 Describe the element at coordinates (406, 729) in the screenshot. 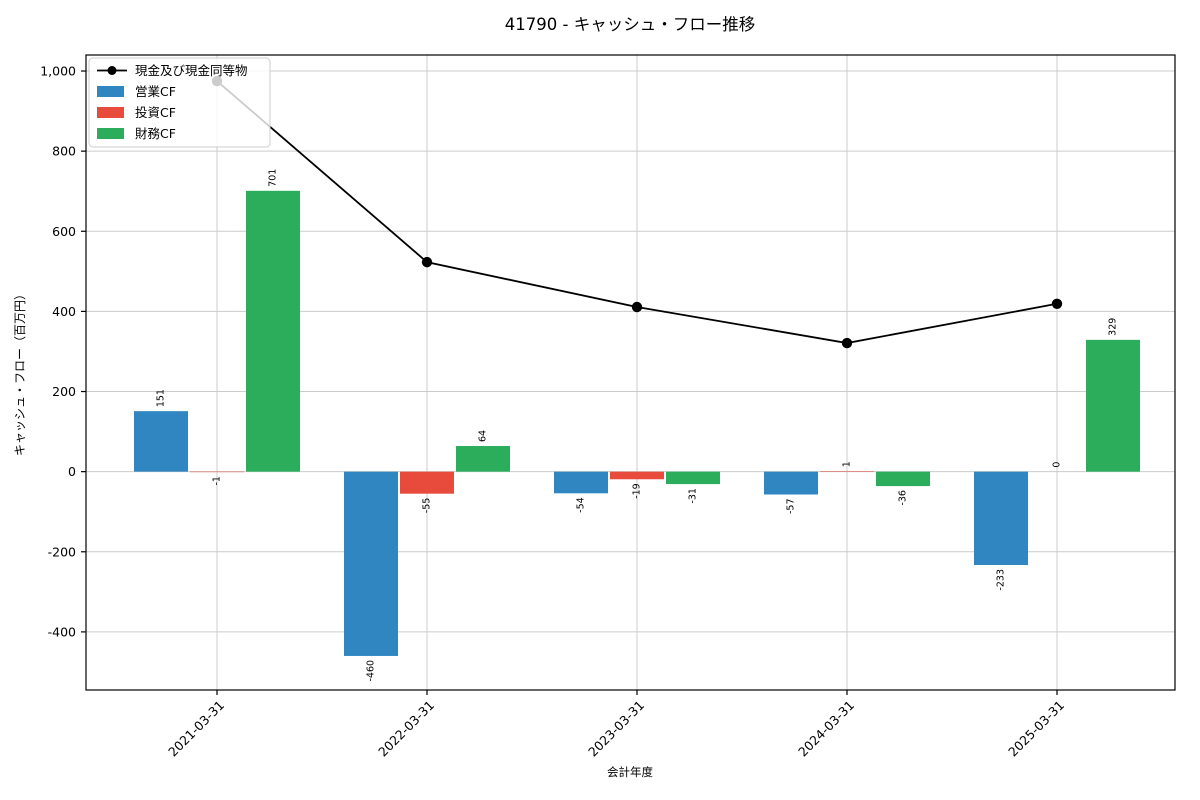

I see `x-tick-label: 2022-03-31` at that location.